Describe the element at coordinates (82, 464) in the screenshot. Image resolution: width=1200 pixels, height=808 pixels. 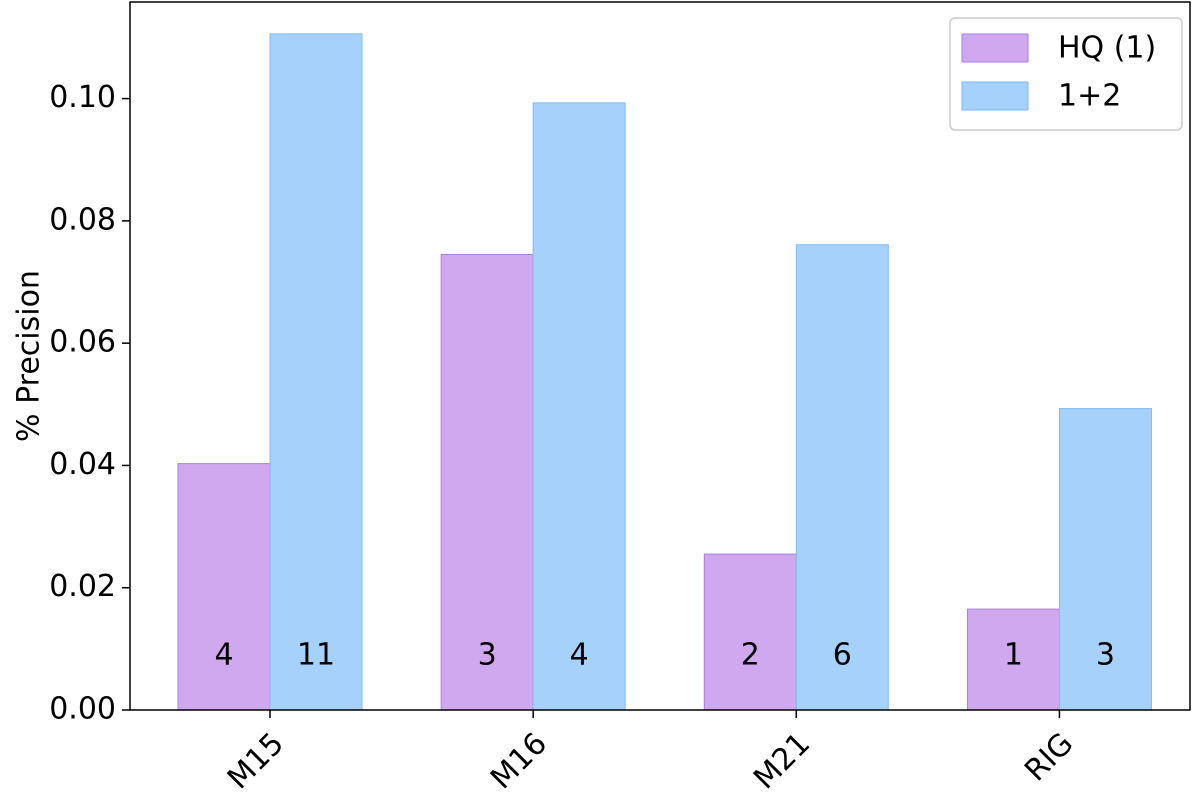
I see `y-tick-label: 0.04` at that location.